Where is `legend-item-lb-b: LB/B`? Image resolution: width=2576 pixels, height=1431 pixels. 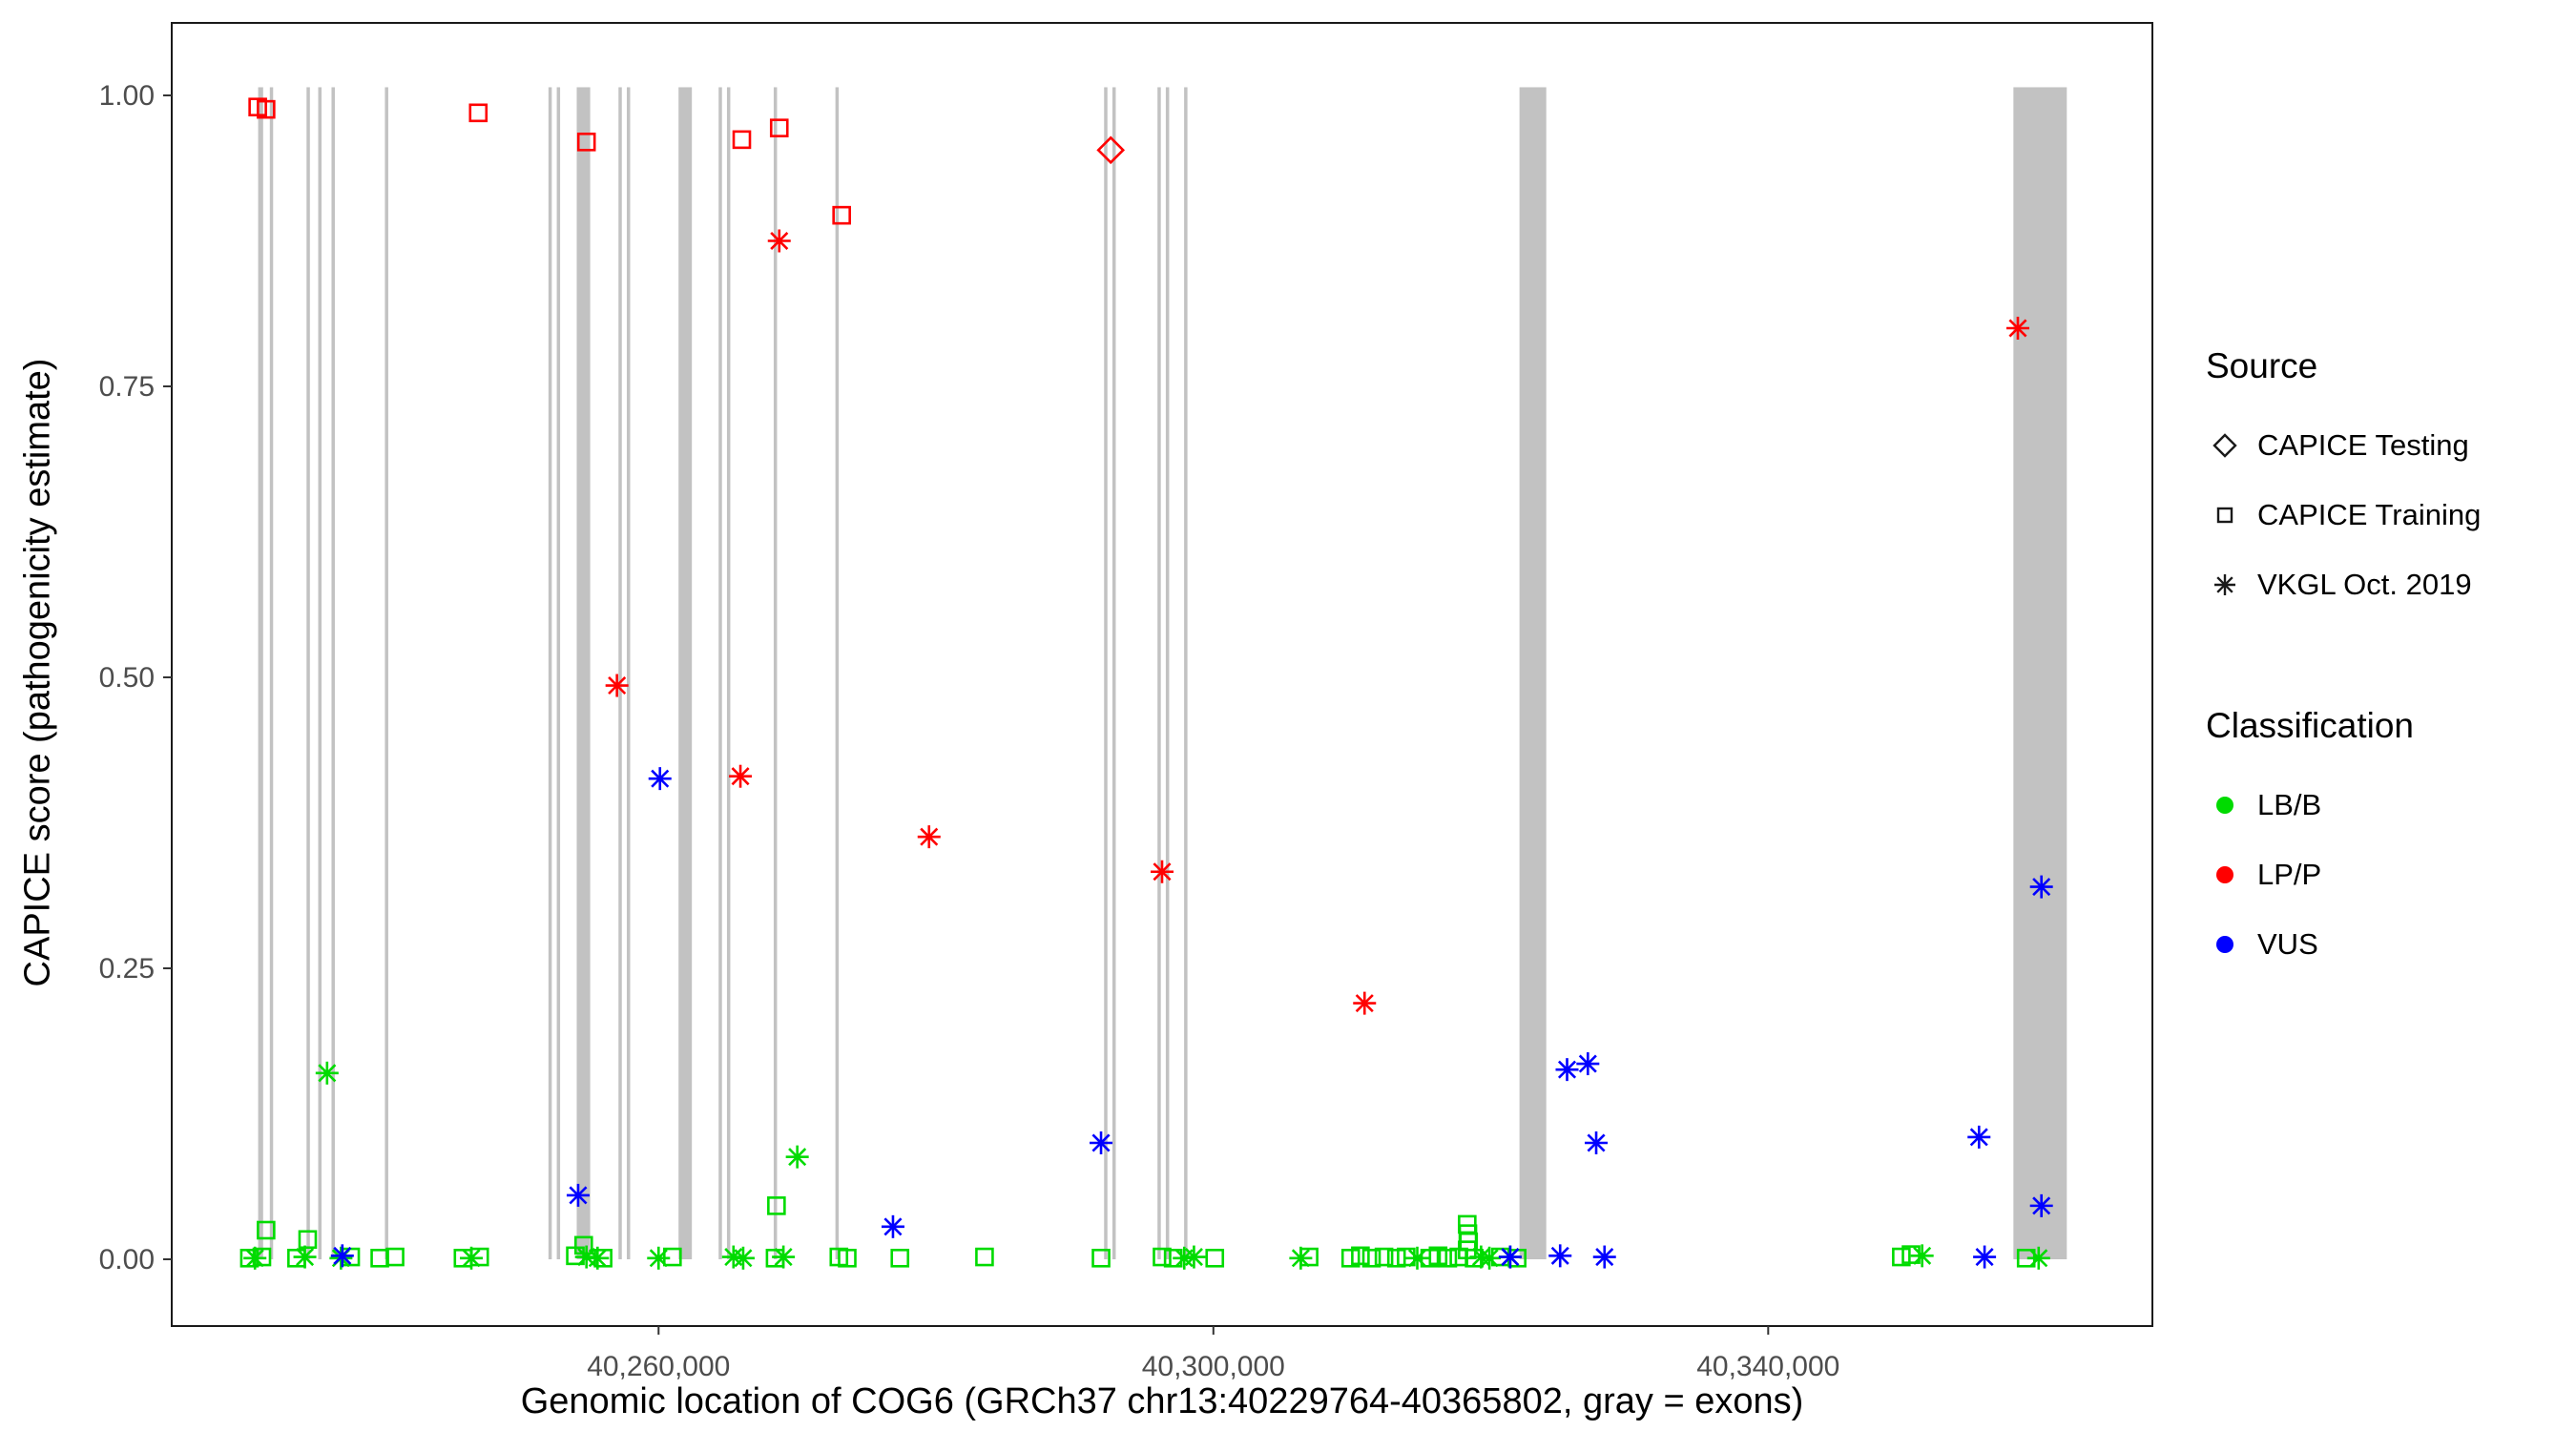
legend-item-lb-b: LB/B is located at coordinates (2391, 805).